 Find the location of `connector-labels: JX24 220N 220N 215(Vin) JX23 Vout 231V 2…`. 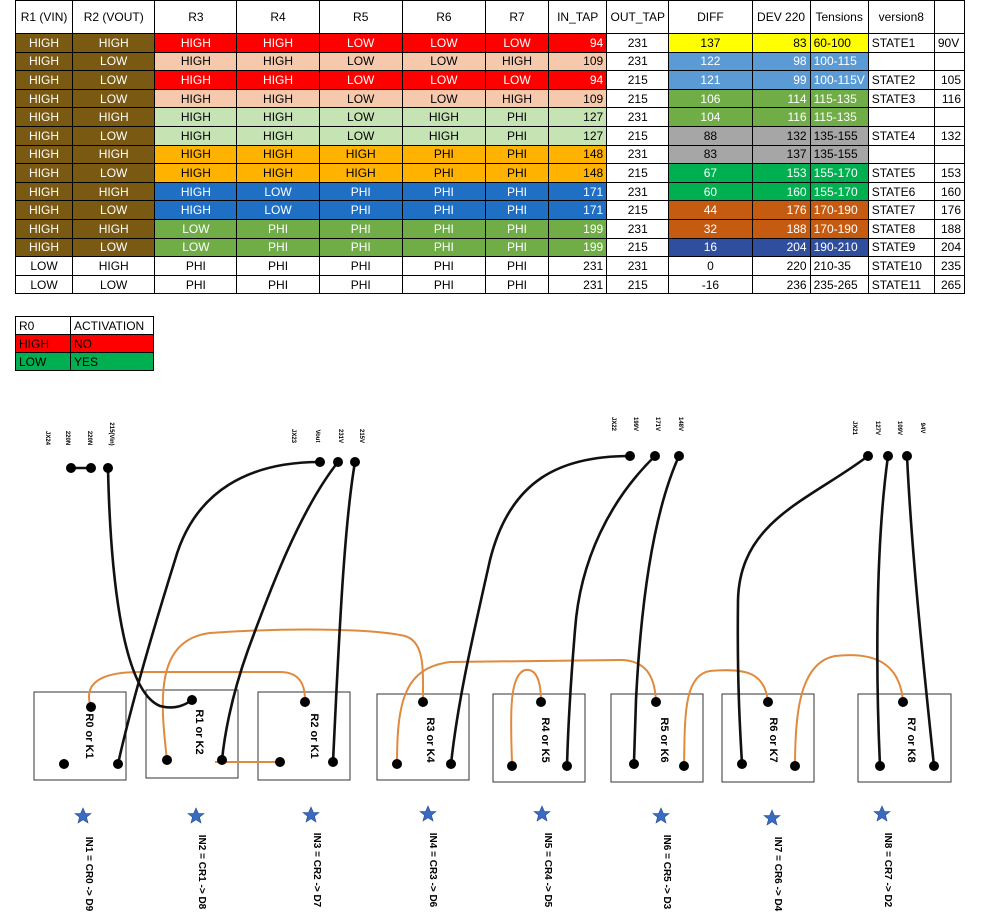

connector-labels: JX24 220N 220N 215(Vin) JX23 Vout 231V 2… is located at coordinates (484, 431).